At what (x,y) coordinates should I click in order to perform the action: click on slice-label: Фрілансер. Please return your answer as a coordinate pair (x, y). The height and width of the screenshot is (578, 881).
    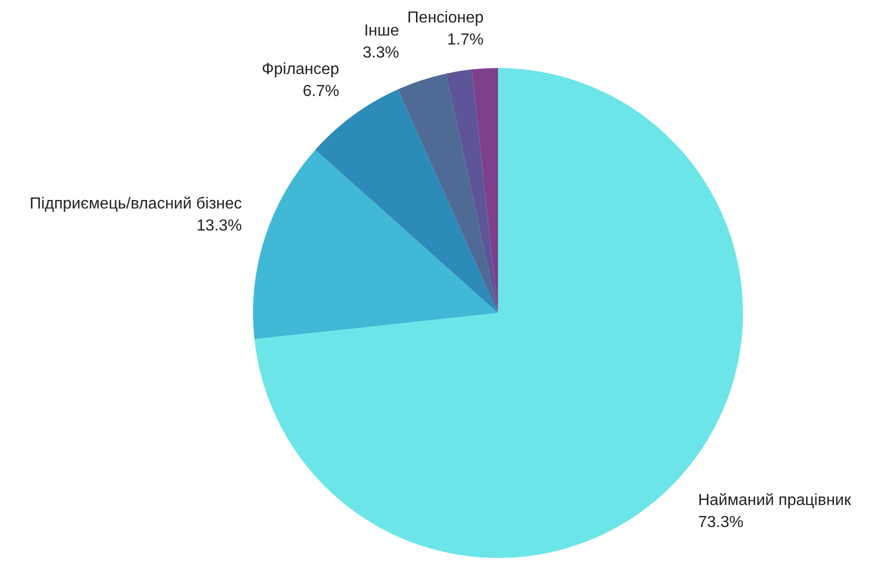
    Looking at the image, I should click on (301, 69).